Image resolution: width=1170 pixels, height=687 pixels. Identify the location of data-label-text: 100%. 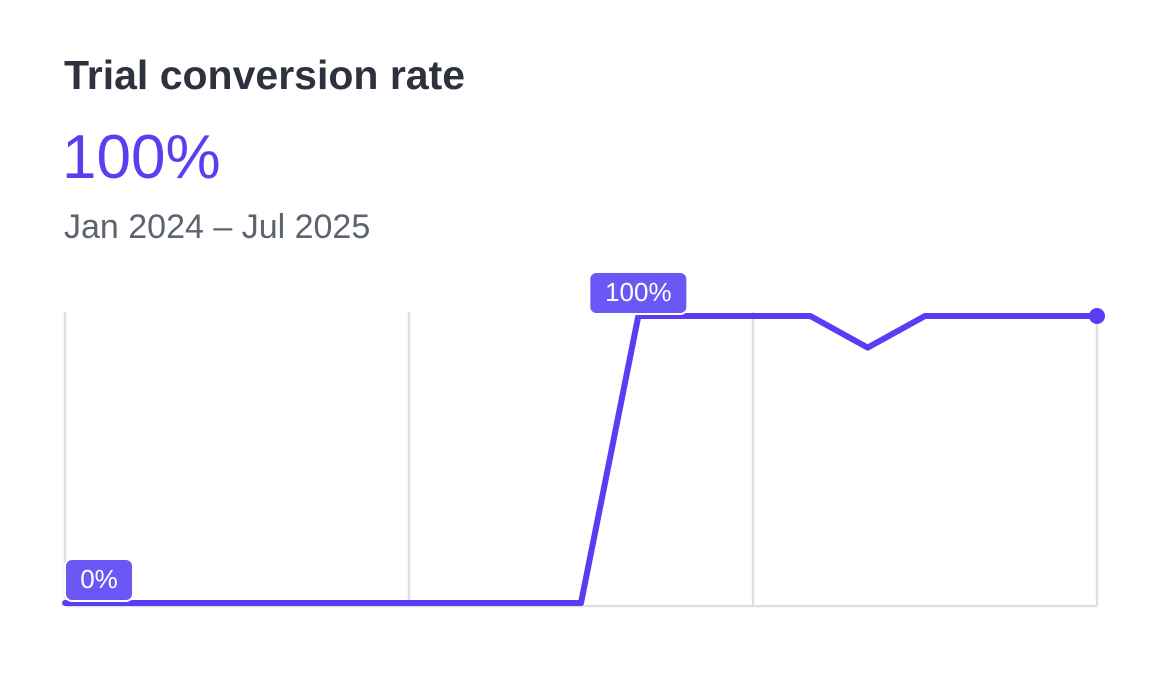
(638, 292).